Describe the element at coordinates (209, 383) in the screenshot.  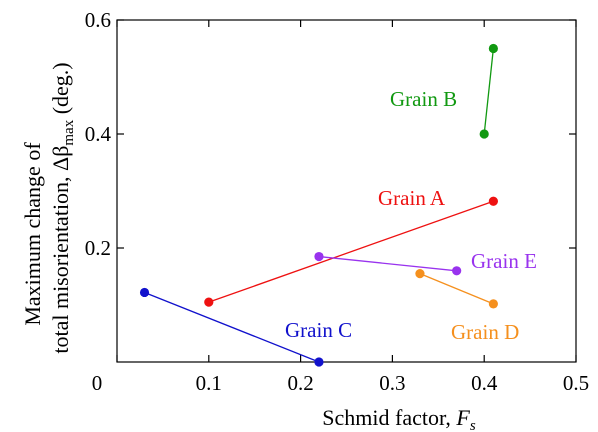
I see `x-tick-label: 0.1` at that location.